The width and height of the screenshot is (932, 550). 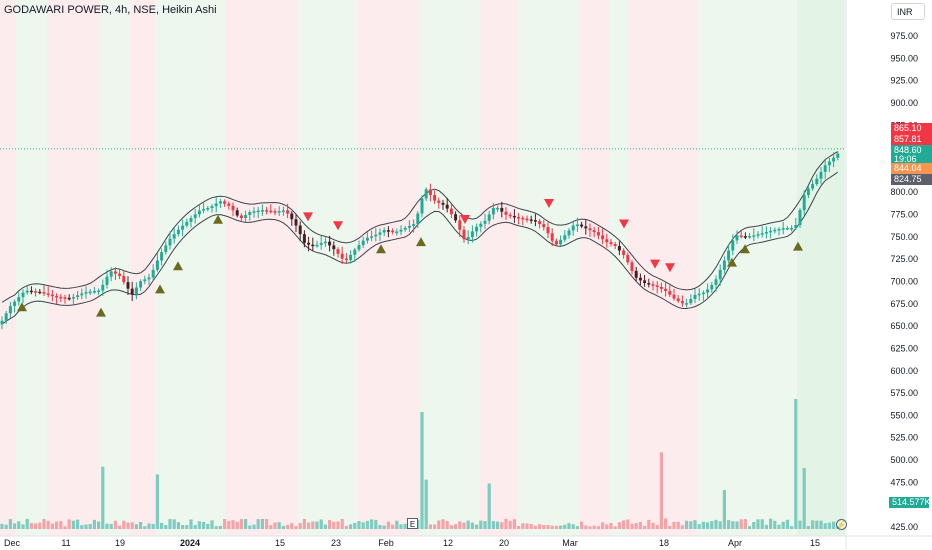 What do you see at coordinates (120, 543) in the screenshot?
I see `x-tick-label: 19` at bounding box center [120, 543].